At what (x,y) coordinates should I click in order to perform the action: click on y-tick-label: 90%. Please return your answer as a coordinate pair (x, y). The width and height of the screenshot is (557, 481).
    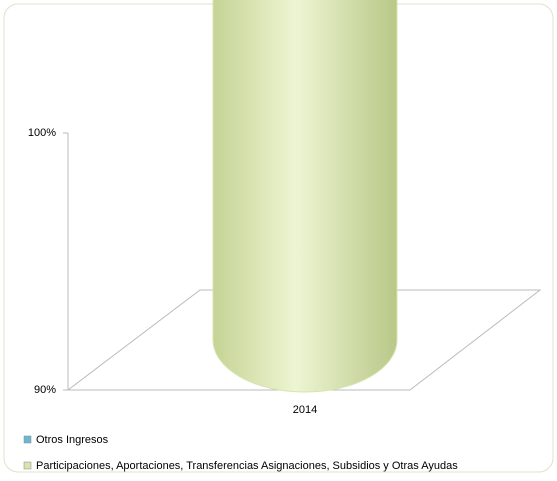
    Looking at the image, I should click on (45, 390).